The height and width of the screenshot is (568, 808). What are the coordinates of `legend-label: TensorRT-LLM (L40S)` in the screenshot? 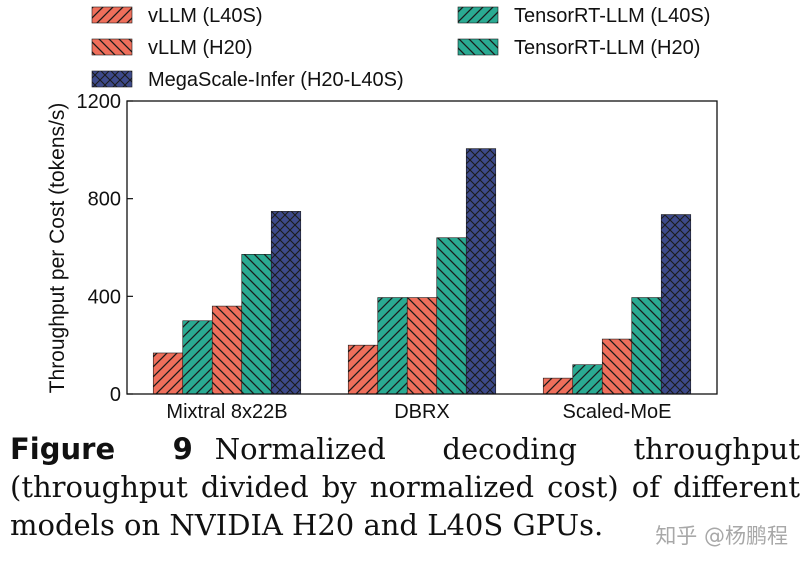 It's located at (612, 16).